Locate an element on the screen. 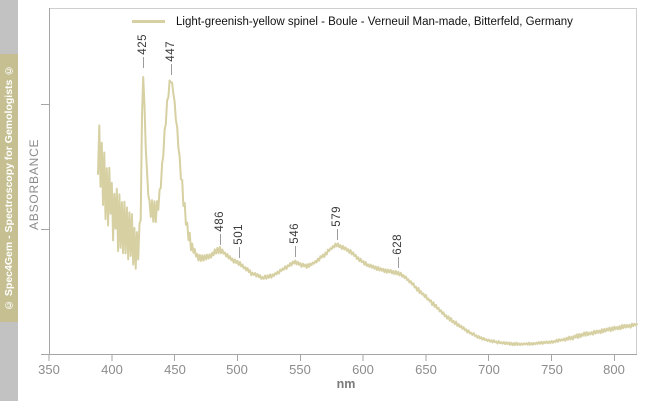 Image resolution: width=646 pixels, height=401 pixels. x-tick-label: 600 is located at coordinates (363, 369).